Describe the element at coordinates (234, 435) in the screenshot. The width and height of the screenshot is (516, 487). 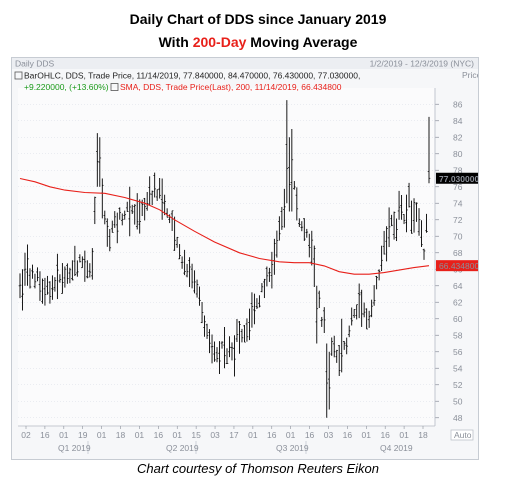
I see `x-tick-label: 17` at that location.